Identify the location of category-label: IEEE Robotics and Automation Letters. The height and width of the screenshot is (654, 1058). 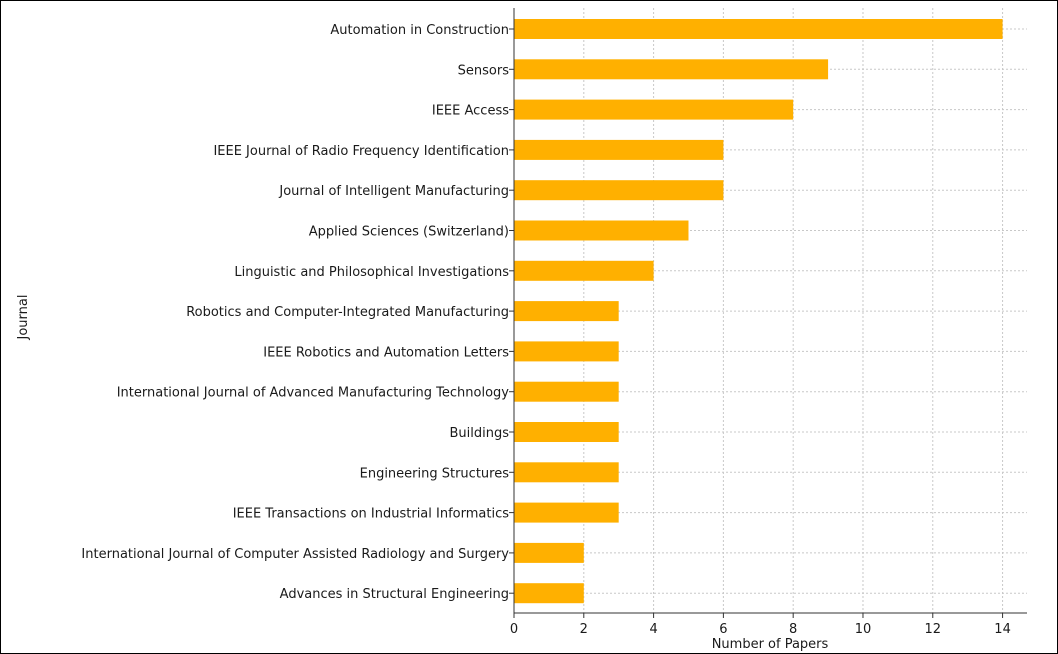
(386, 352).